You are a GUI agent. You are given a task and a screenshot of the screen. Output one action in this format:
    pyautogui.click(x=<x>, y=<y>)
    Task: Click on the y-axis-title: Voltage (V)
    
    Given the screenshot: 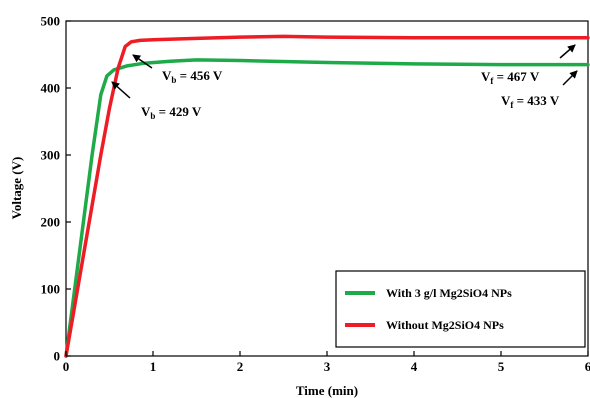 What is the action you would take?
    pyautogui.click(x=16, y=188)
    